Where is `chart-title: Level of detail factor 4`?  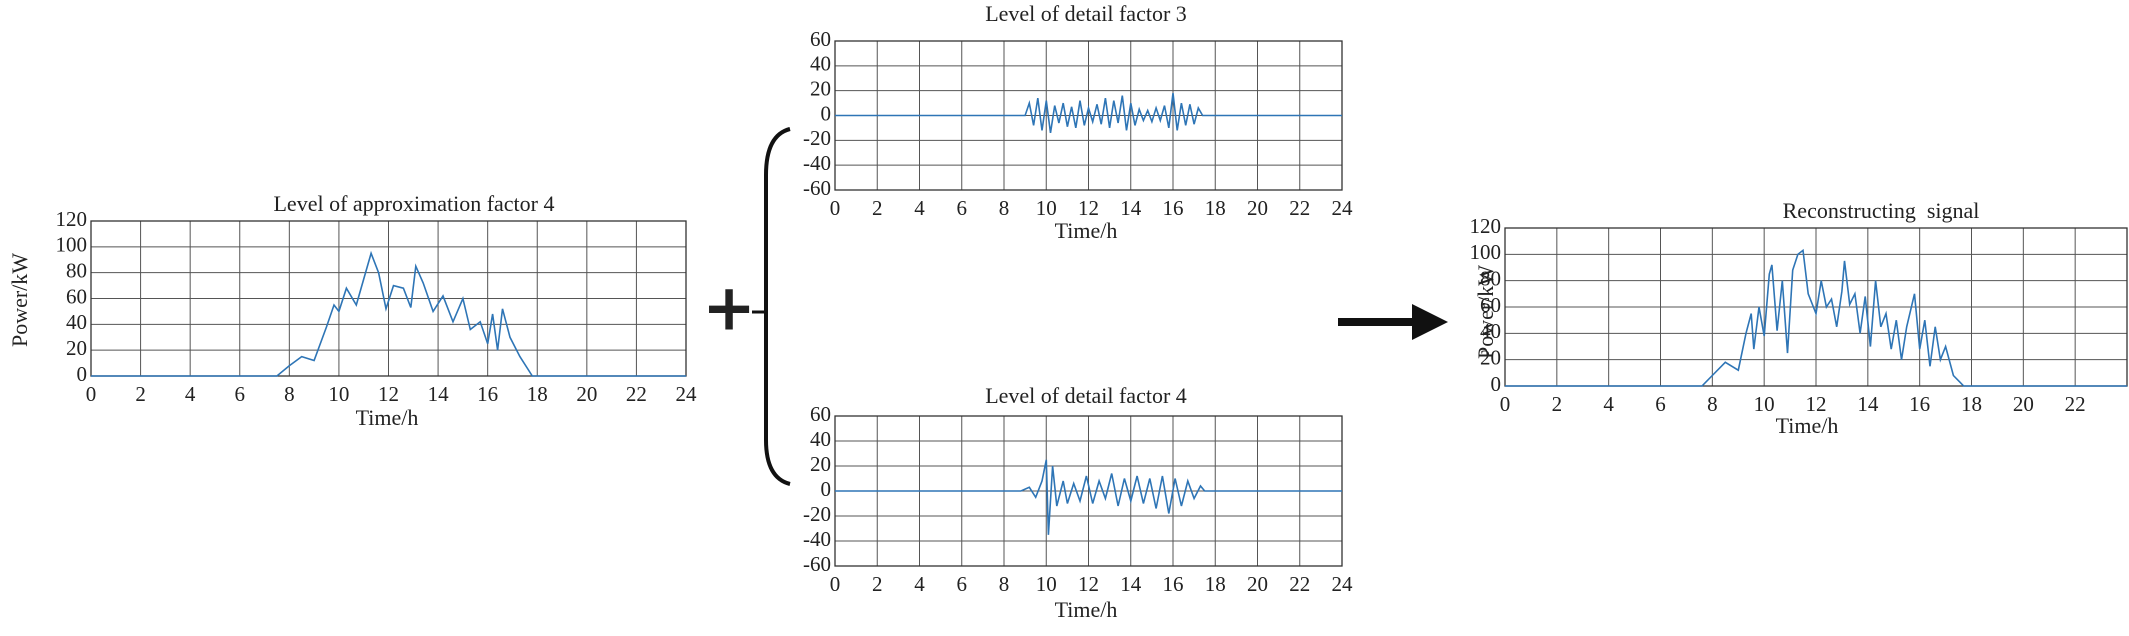
chart-title: Level of detail factor 4 is located at coordinates (1086, 395).